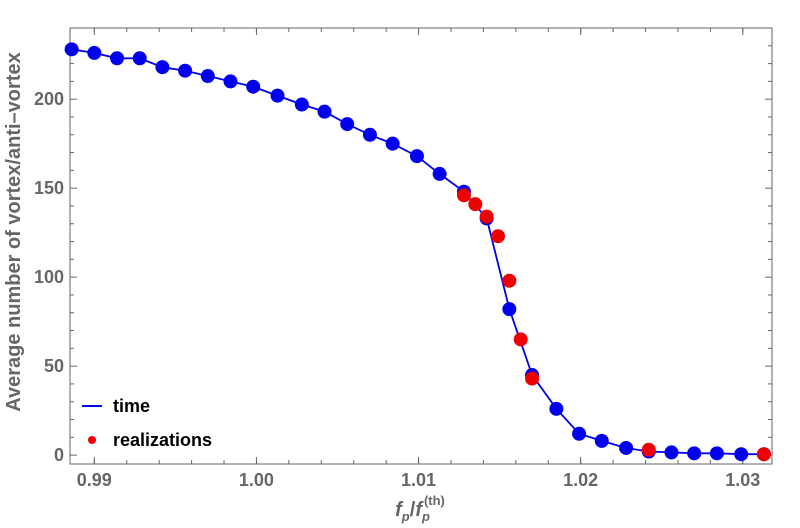 The image size is (800, 528). Describe the element at coordinates (742, 480) in the screenshot. I see `x-tick-label: 1.03` at that location.